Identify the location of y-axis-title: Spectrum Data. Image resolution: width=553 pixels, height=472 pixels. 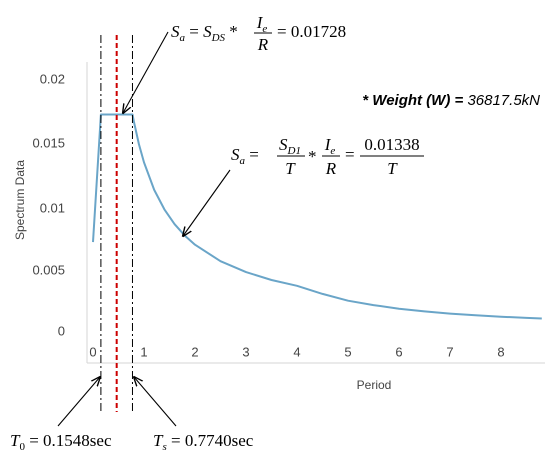
(20, 200).